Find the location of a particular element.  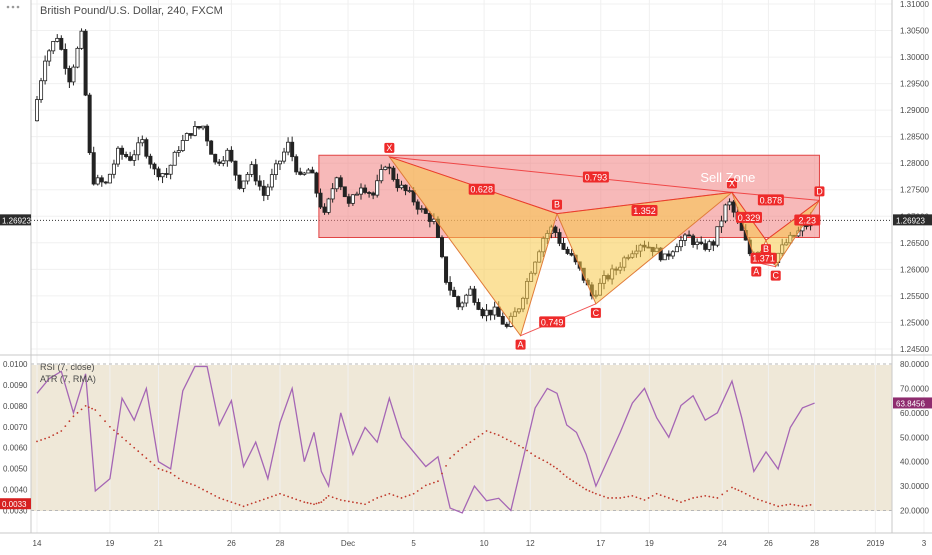

last-price-tag-bg is located at coordinates (912, 220).